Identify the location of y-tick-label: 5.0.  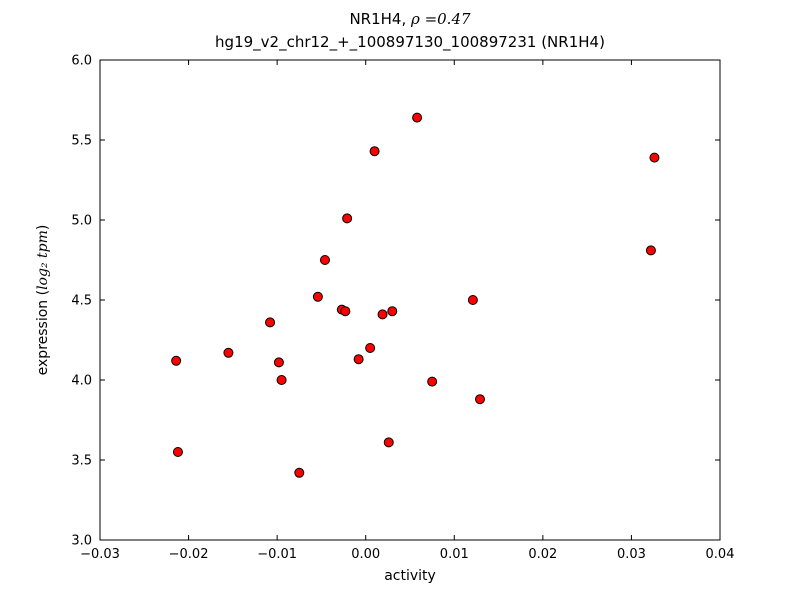
(81, 221).